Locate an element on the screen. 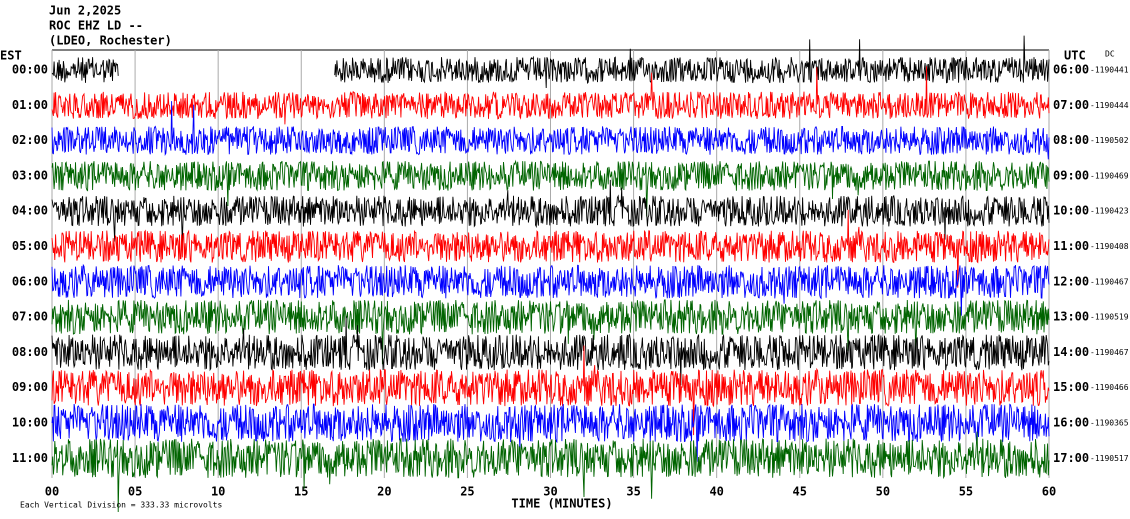  est-label: 10:00 is located at coordinates (30, 423).